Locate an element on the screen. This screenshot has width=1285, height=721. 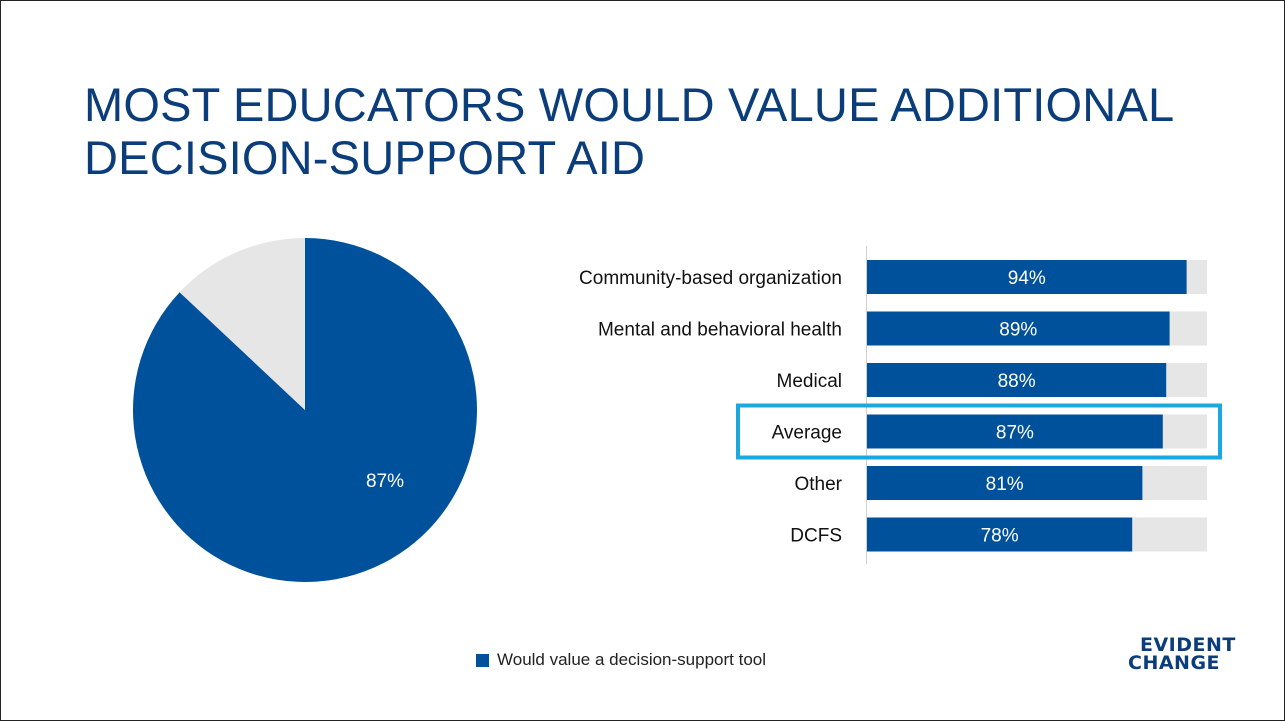
bar-value-label: 81% is located at coordinates (1005, 484).